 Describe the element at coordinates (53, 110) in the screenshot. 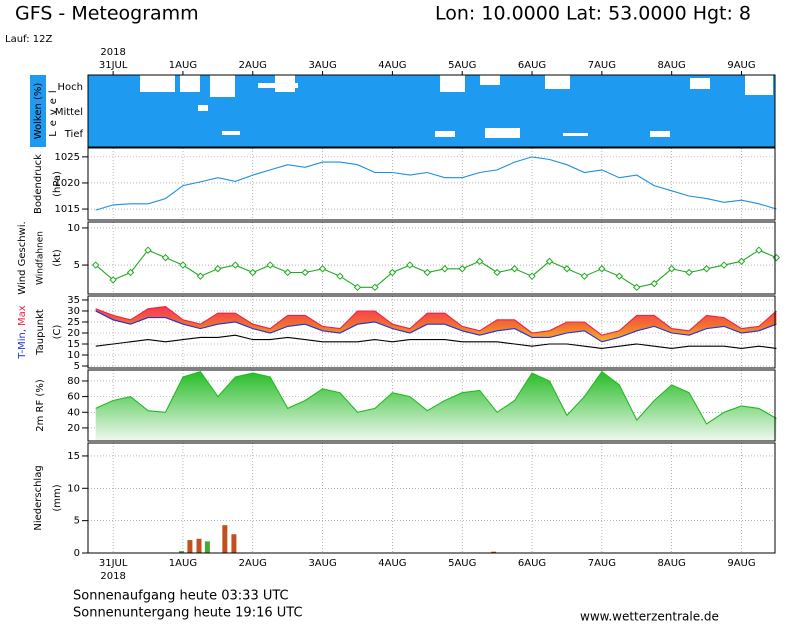

I see `level-title: Level` at that location.